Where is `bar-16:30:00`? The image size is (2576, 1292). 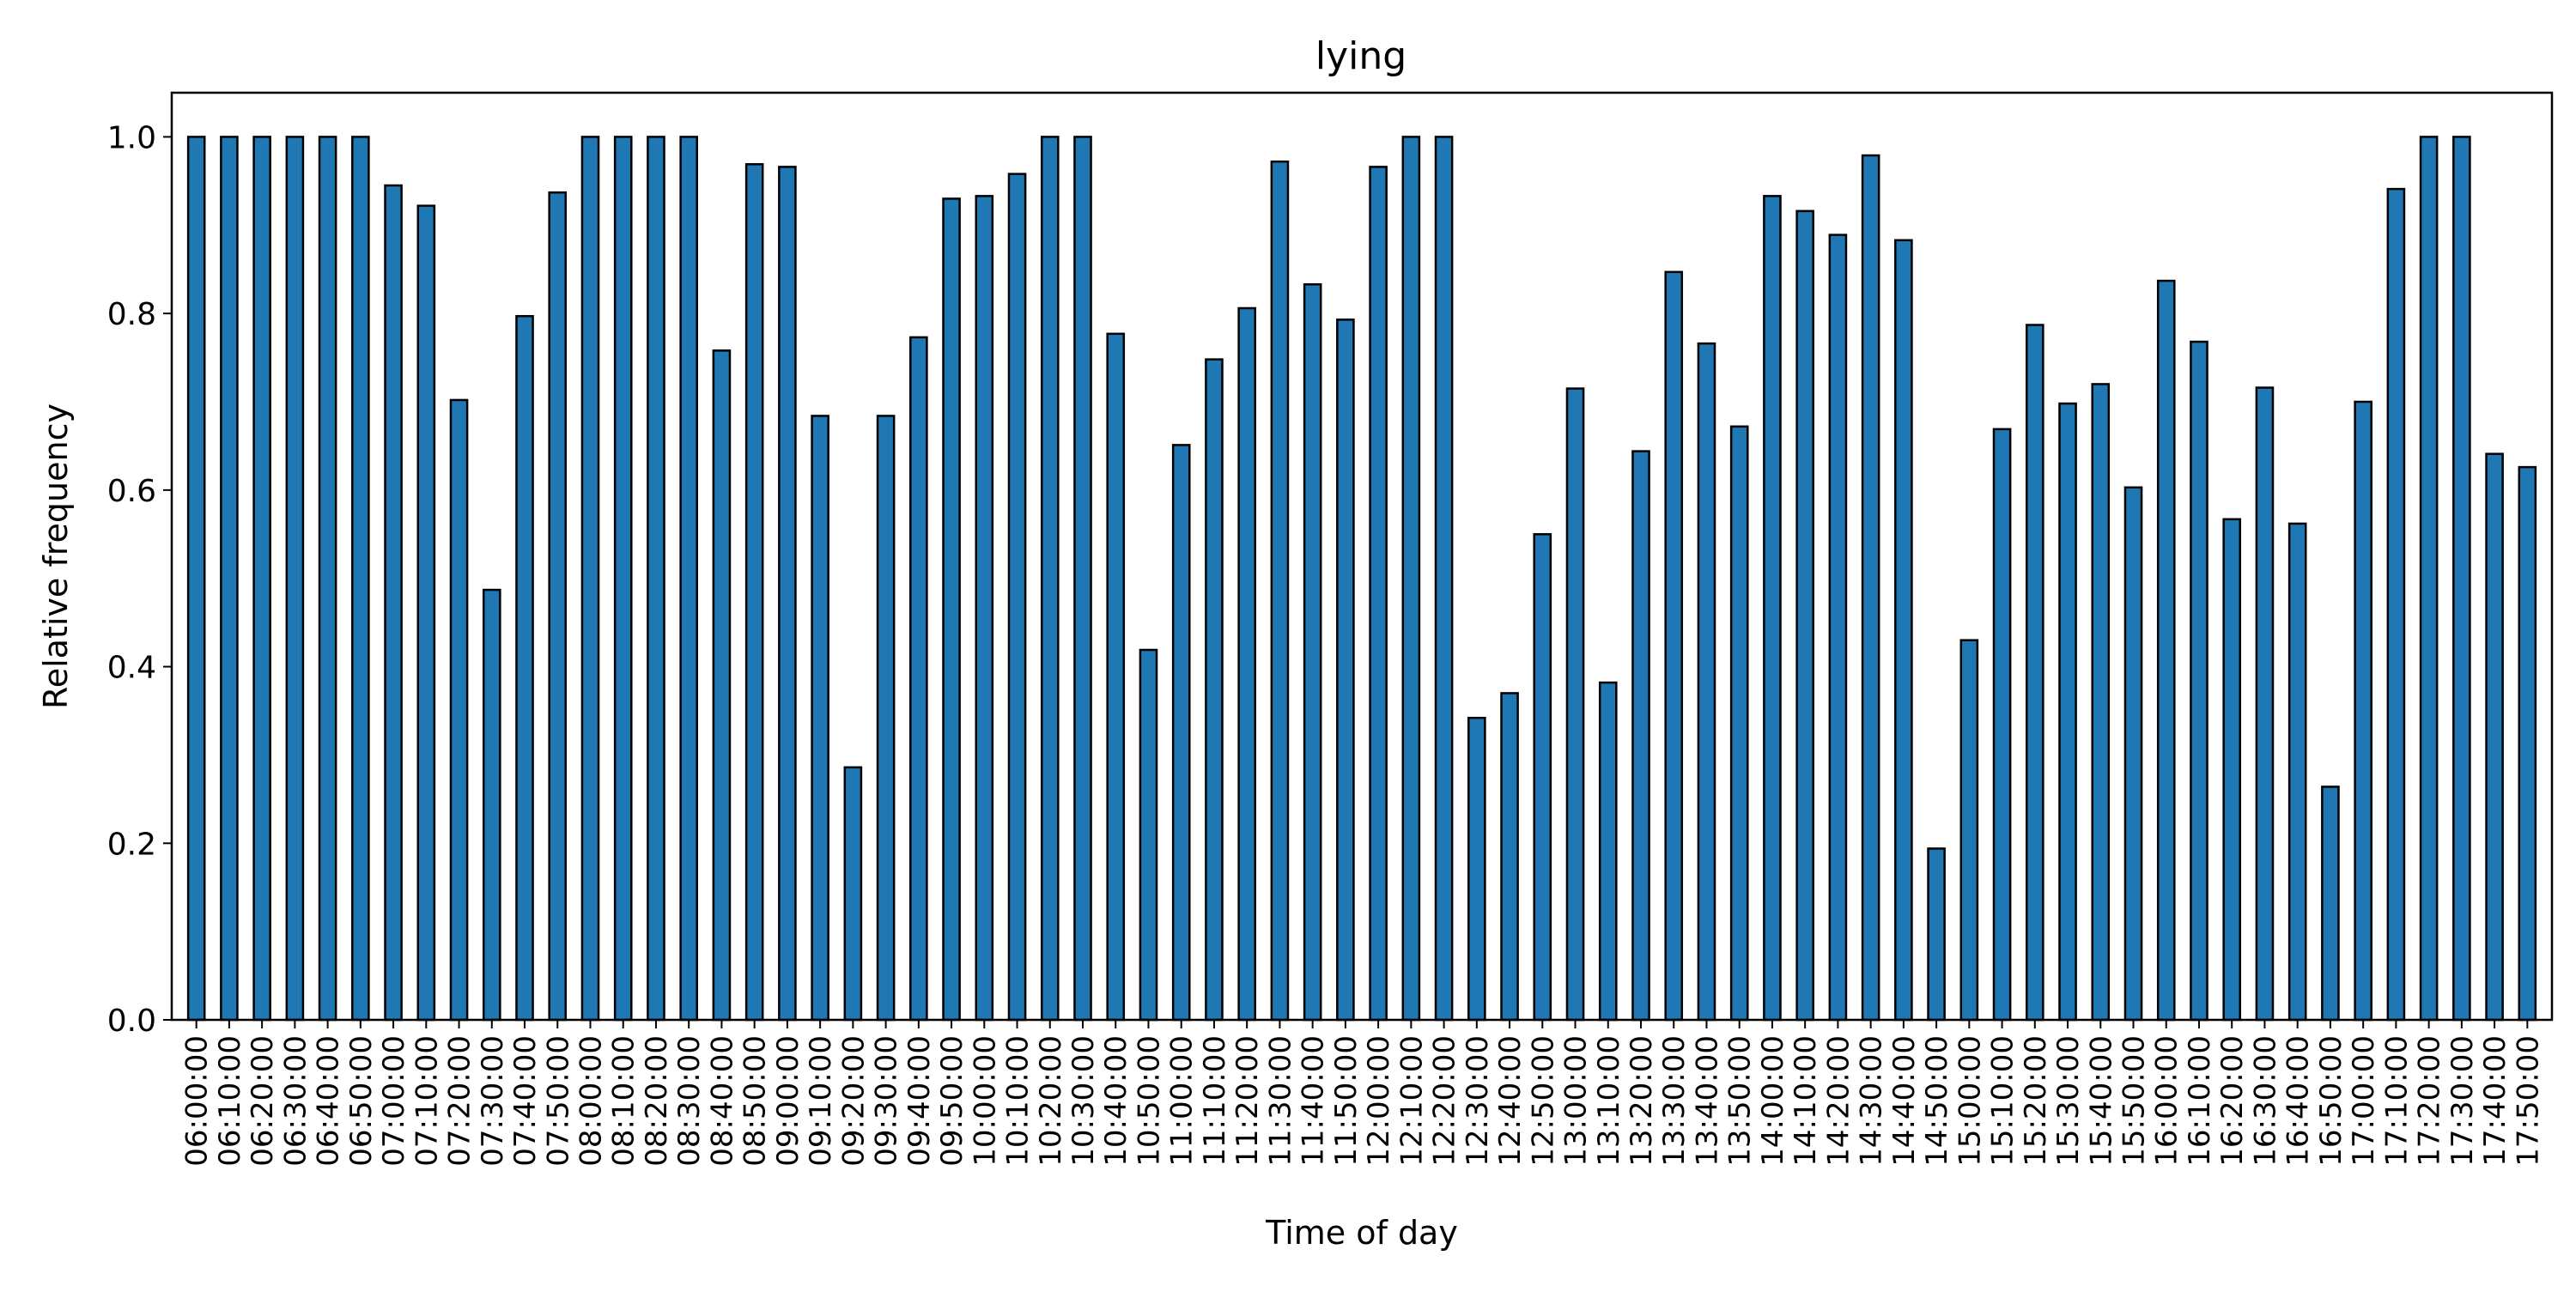
bar-16:30:00 is located at coordinates (2265, 704).